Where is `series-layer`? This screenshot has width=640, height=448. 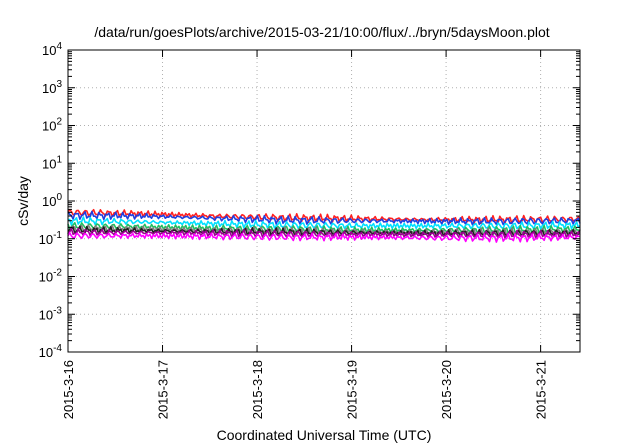 series-layer is located at coordinates (324, 225).